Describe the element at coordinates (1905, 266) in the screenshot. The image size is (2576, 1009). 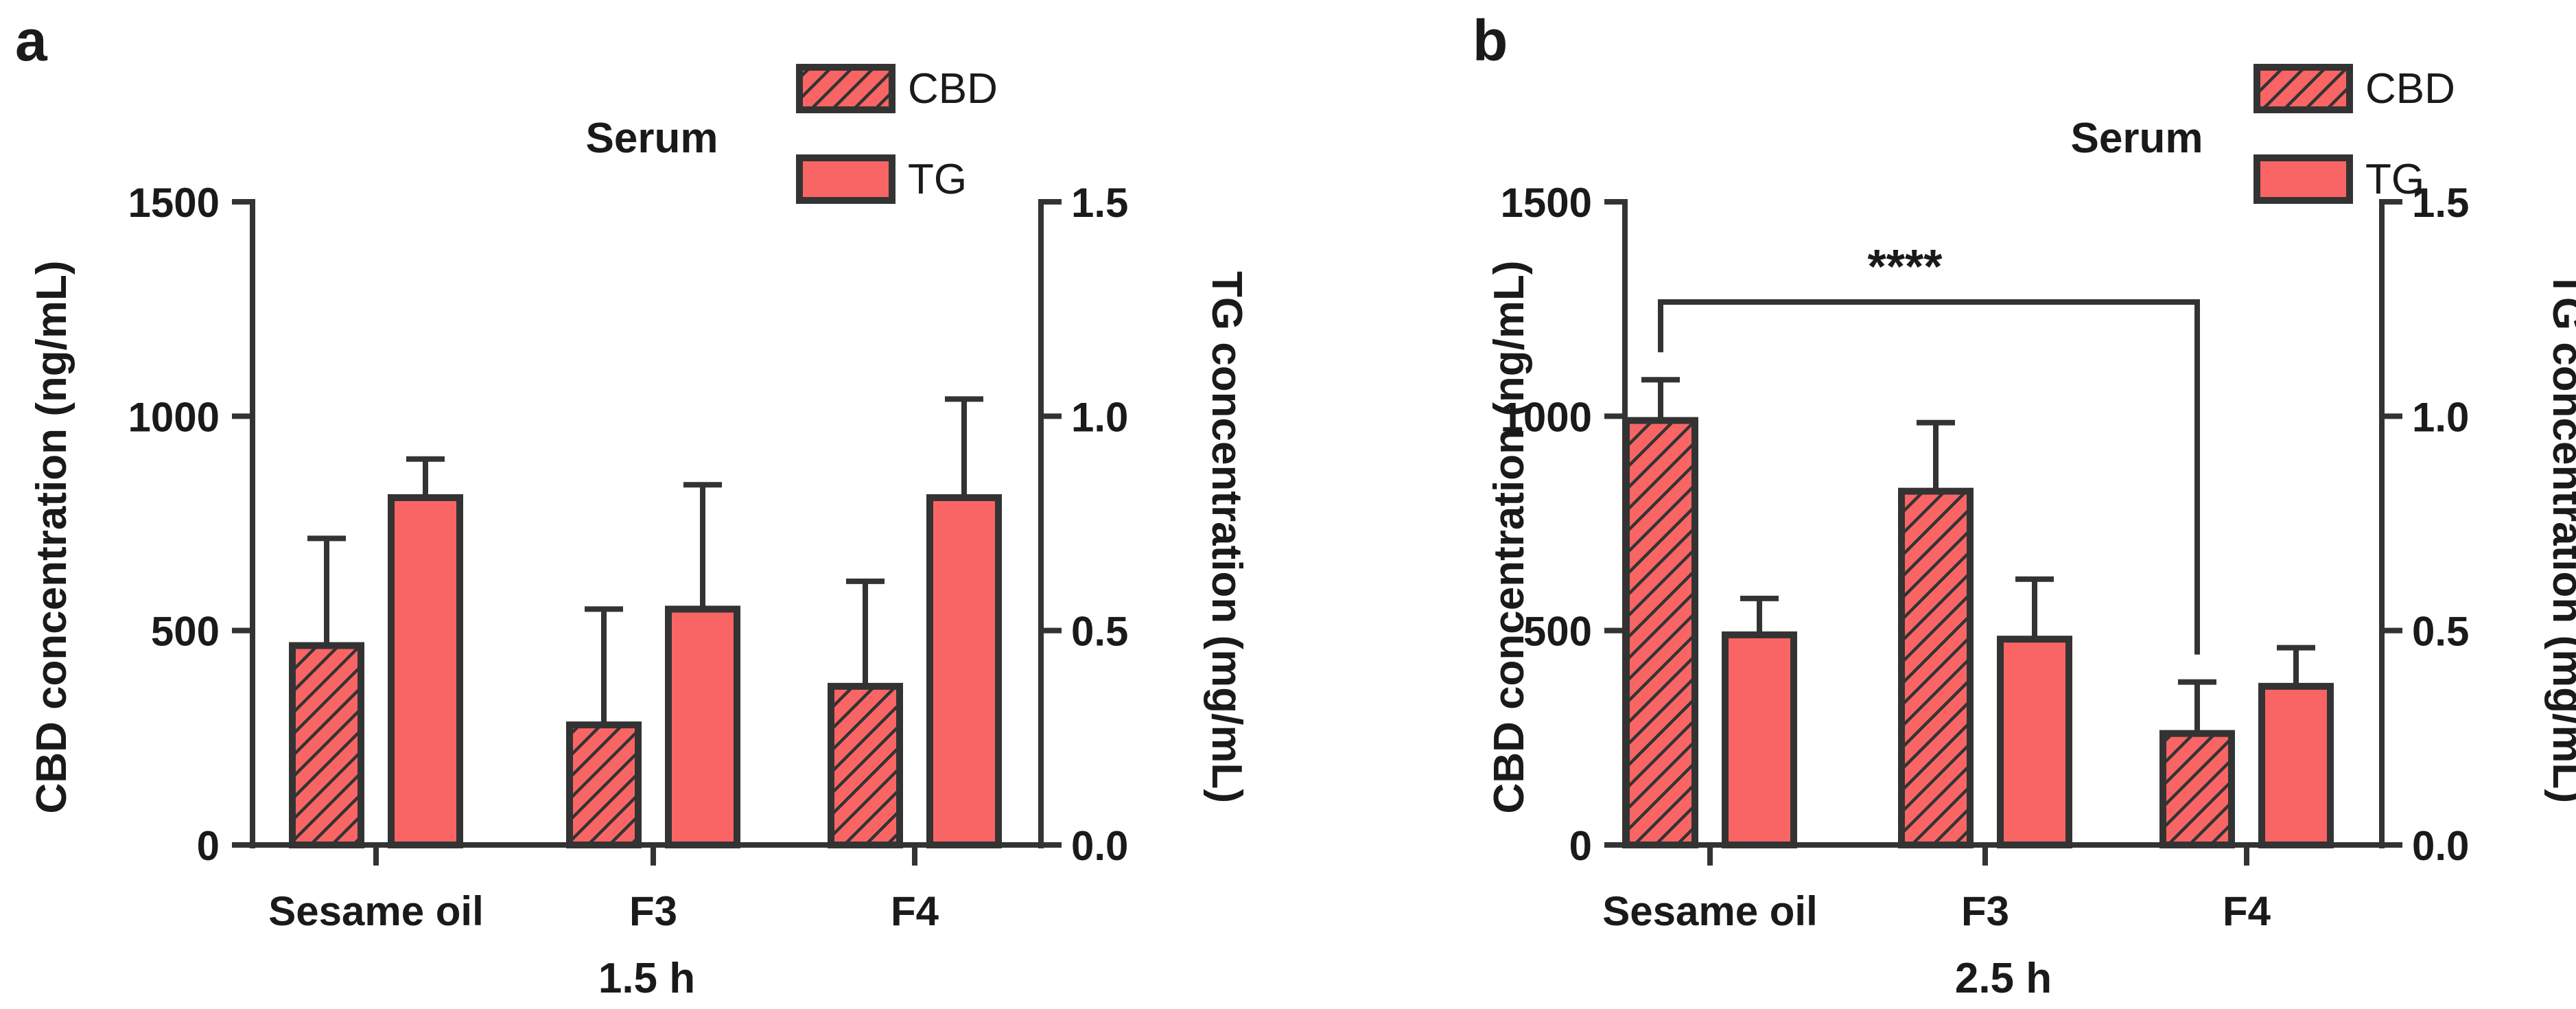
I see `significance-label: ****` at that location.